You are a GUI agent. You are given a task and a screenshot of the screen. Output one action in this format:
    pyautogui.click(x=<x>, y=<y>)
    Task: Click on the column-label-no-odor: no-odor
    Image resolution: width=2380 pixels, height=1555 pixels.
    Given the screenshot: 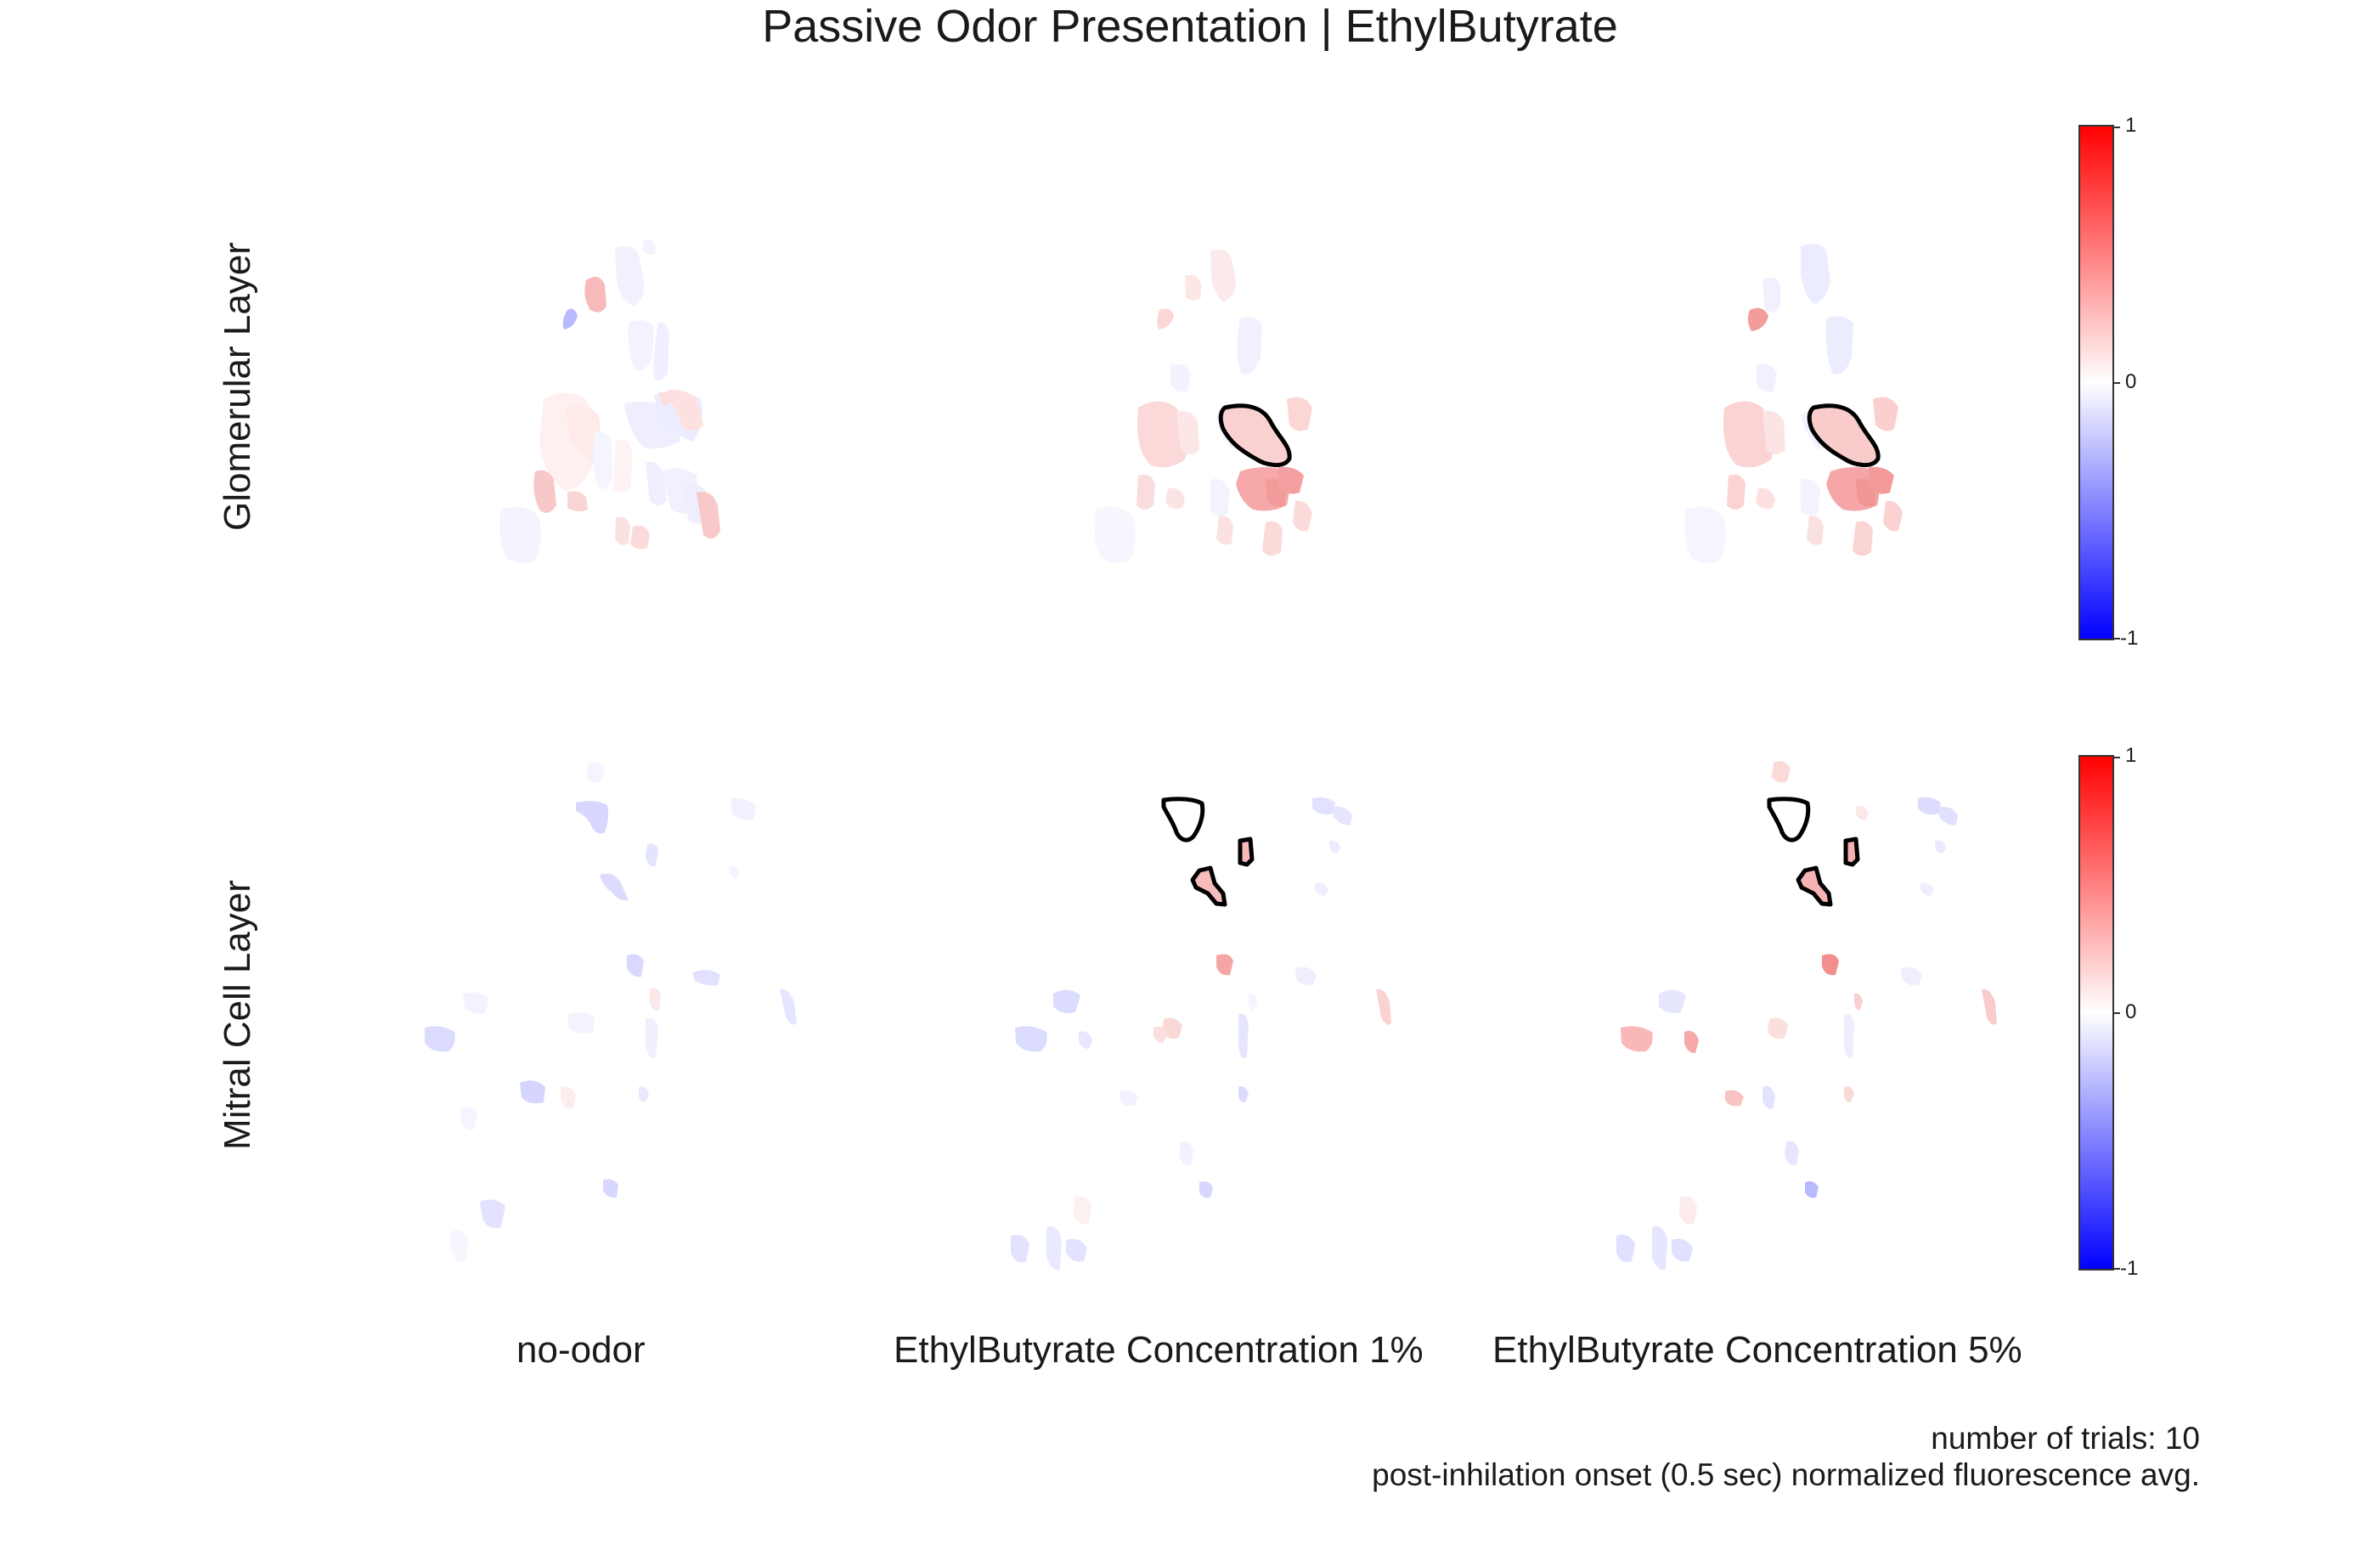 What is the action you would take?
    pyautogui.click(x=581, y=1350)
    